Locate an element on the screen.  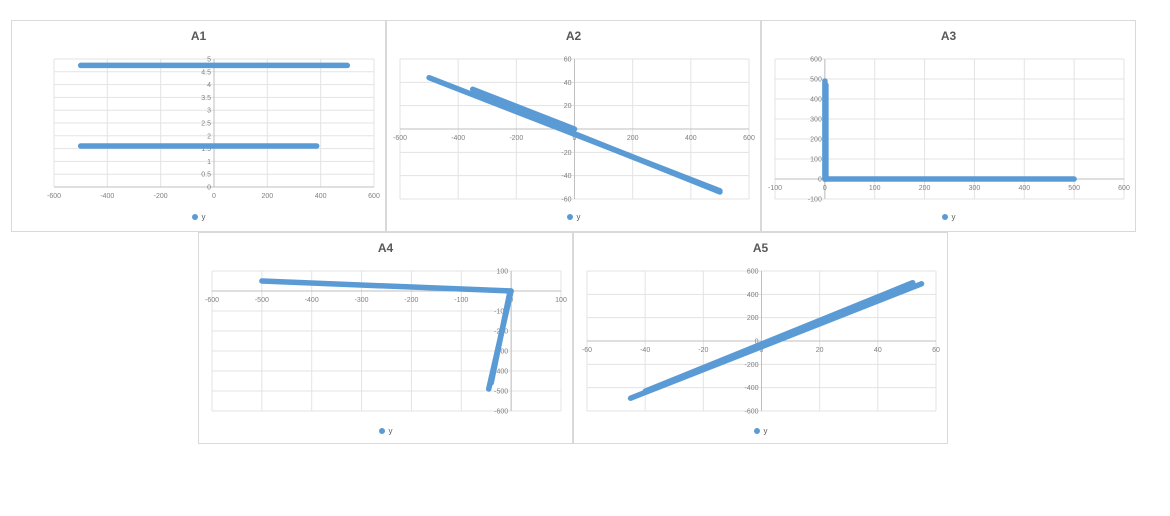
y-tick-label: -500 is located at coordinates (501, 392).